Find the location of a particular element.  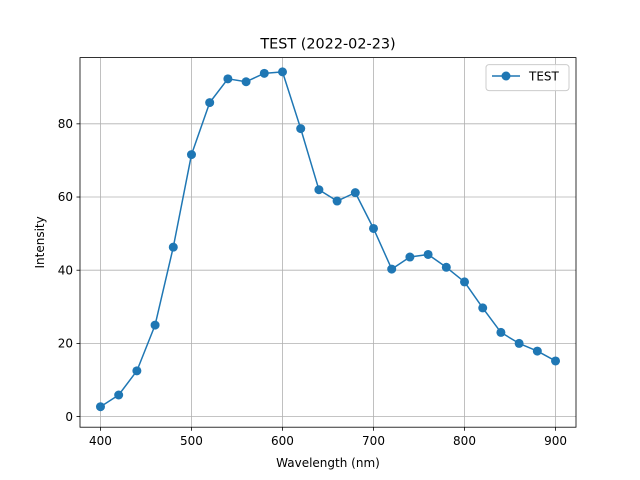

x-tick-label: 800 is located at coordinates (464, 441).